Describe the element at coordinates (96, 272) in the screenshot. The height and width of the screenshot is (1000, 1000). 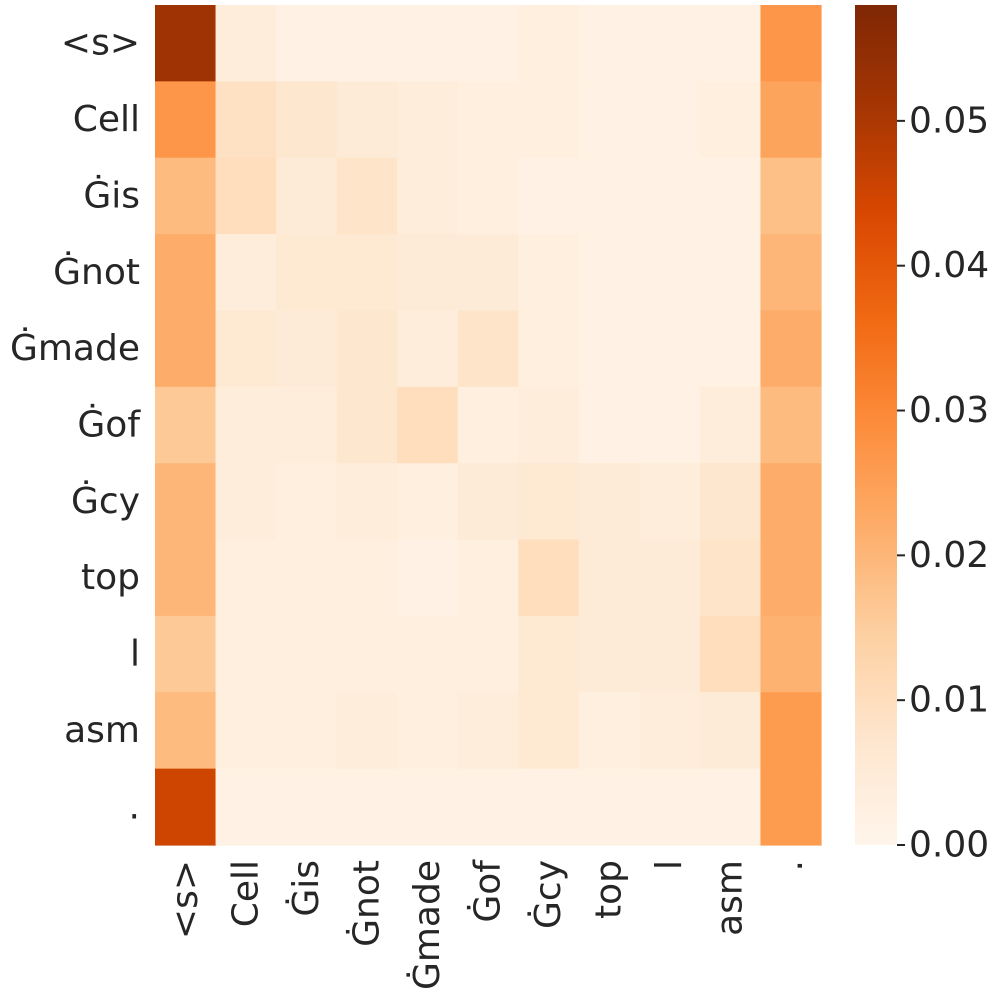
I see `y-tick-label: Ġnot` at that location.